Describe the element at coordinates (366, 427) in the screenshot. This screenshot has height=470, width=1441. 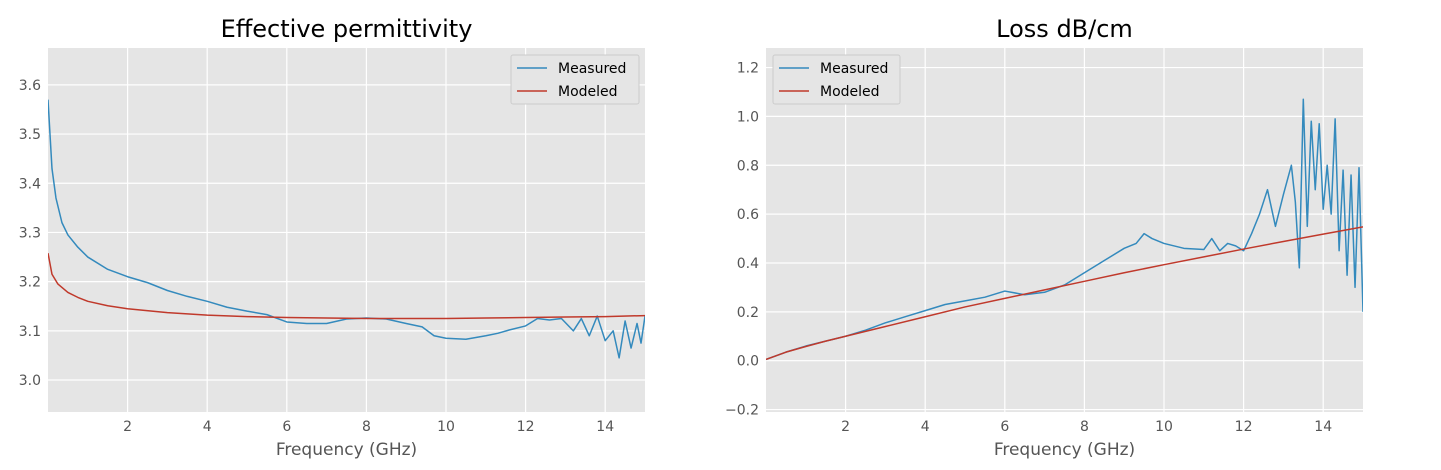
I see `permittivity-x-tick-label: 8` at that location.